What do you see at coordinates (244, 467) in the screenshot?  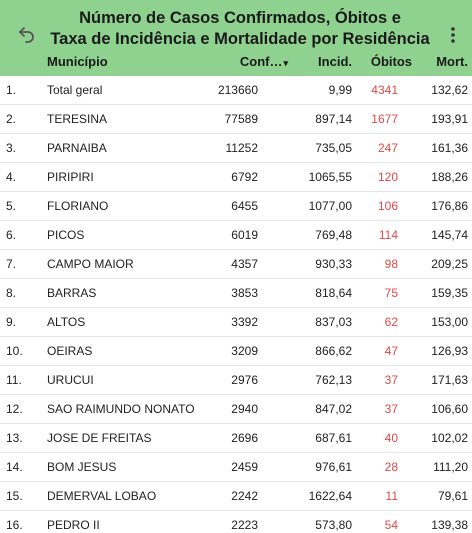 I see `cell-confirmados: 2459` at bounding box center [244, 467].